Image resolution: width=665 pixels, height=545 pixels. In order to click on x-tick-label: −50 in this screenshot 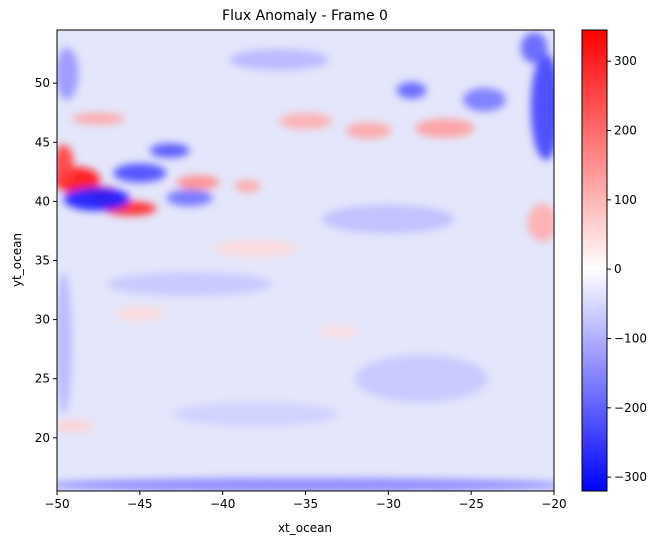, I will do `click(56, 504)`.